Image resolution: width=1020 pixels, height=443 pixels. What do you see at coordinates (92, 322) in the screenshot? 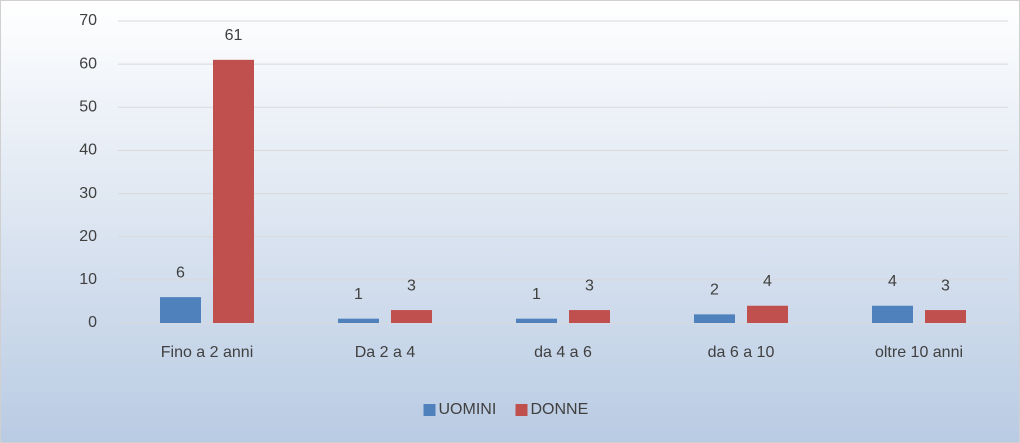
I see `y-tick-label: 0` at bounding box center [92, 322].